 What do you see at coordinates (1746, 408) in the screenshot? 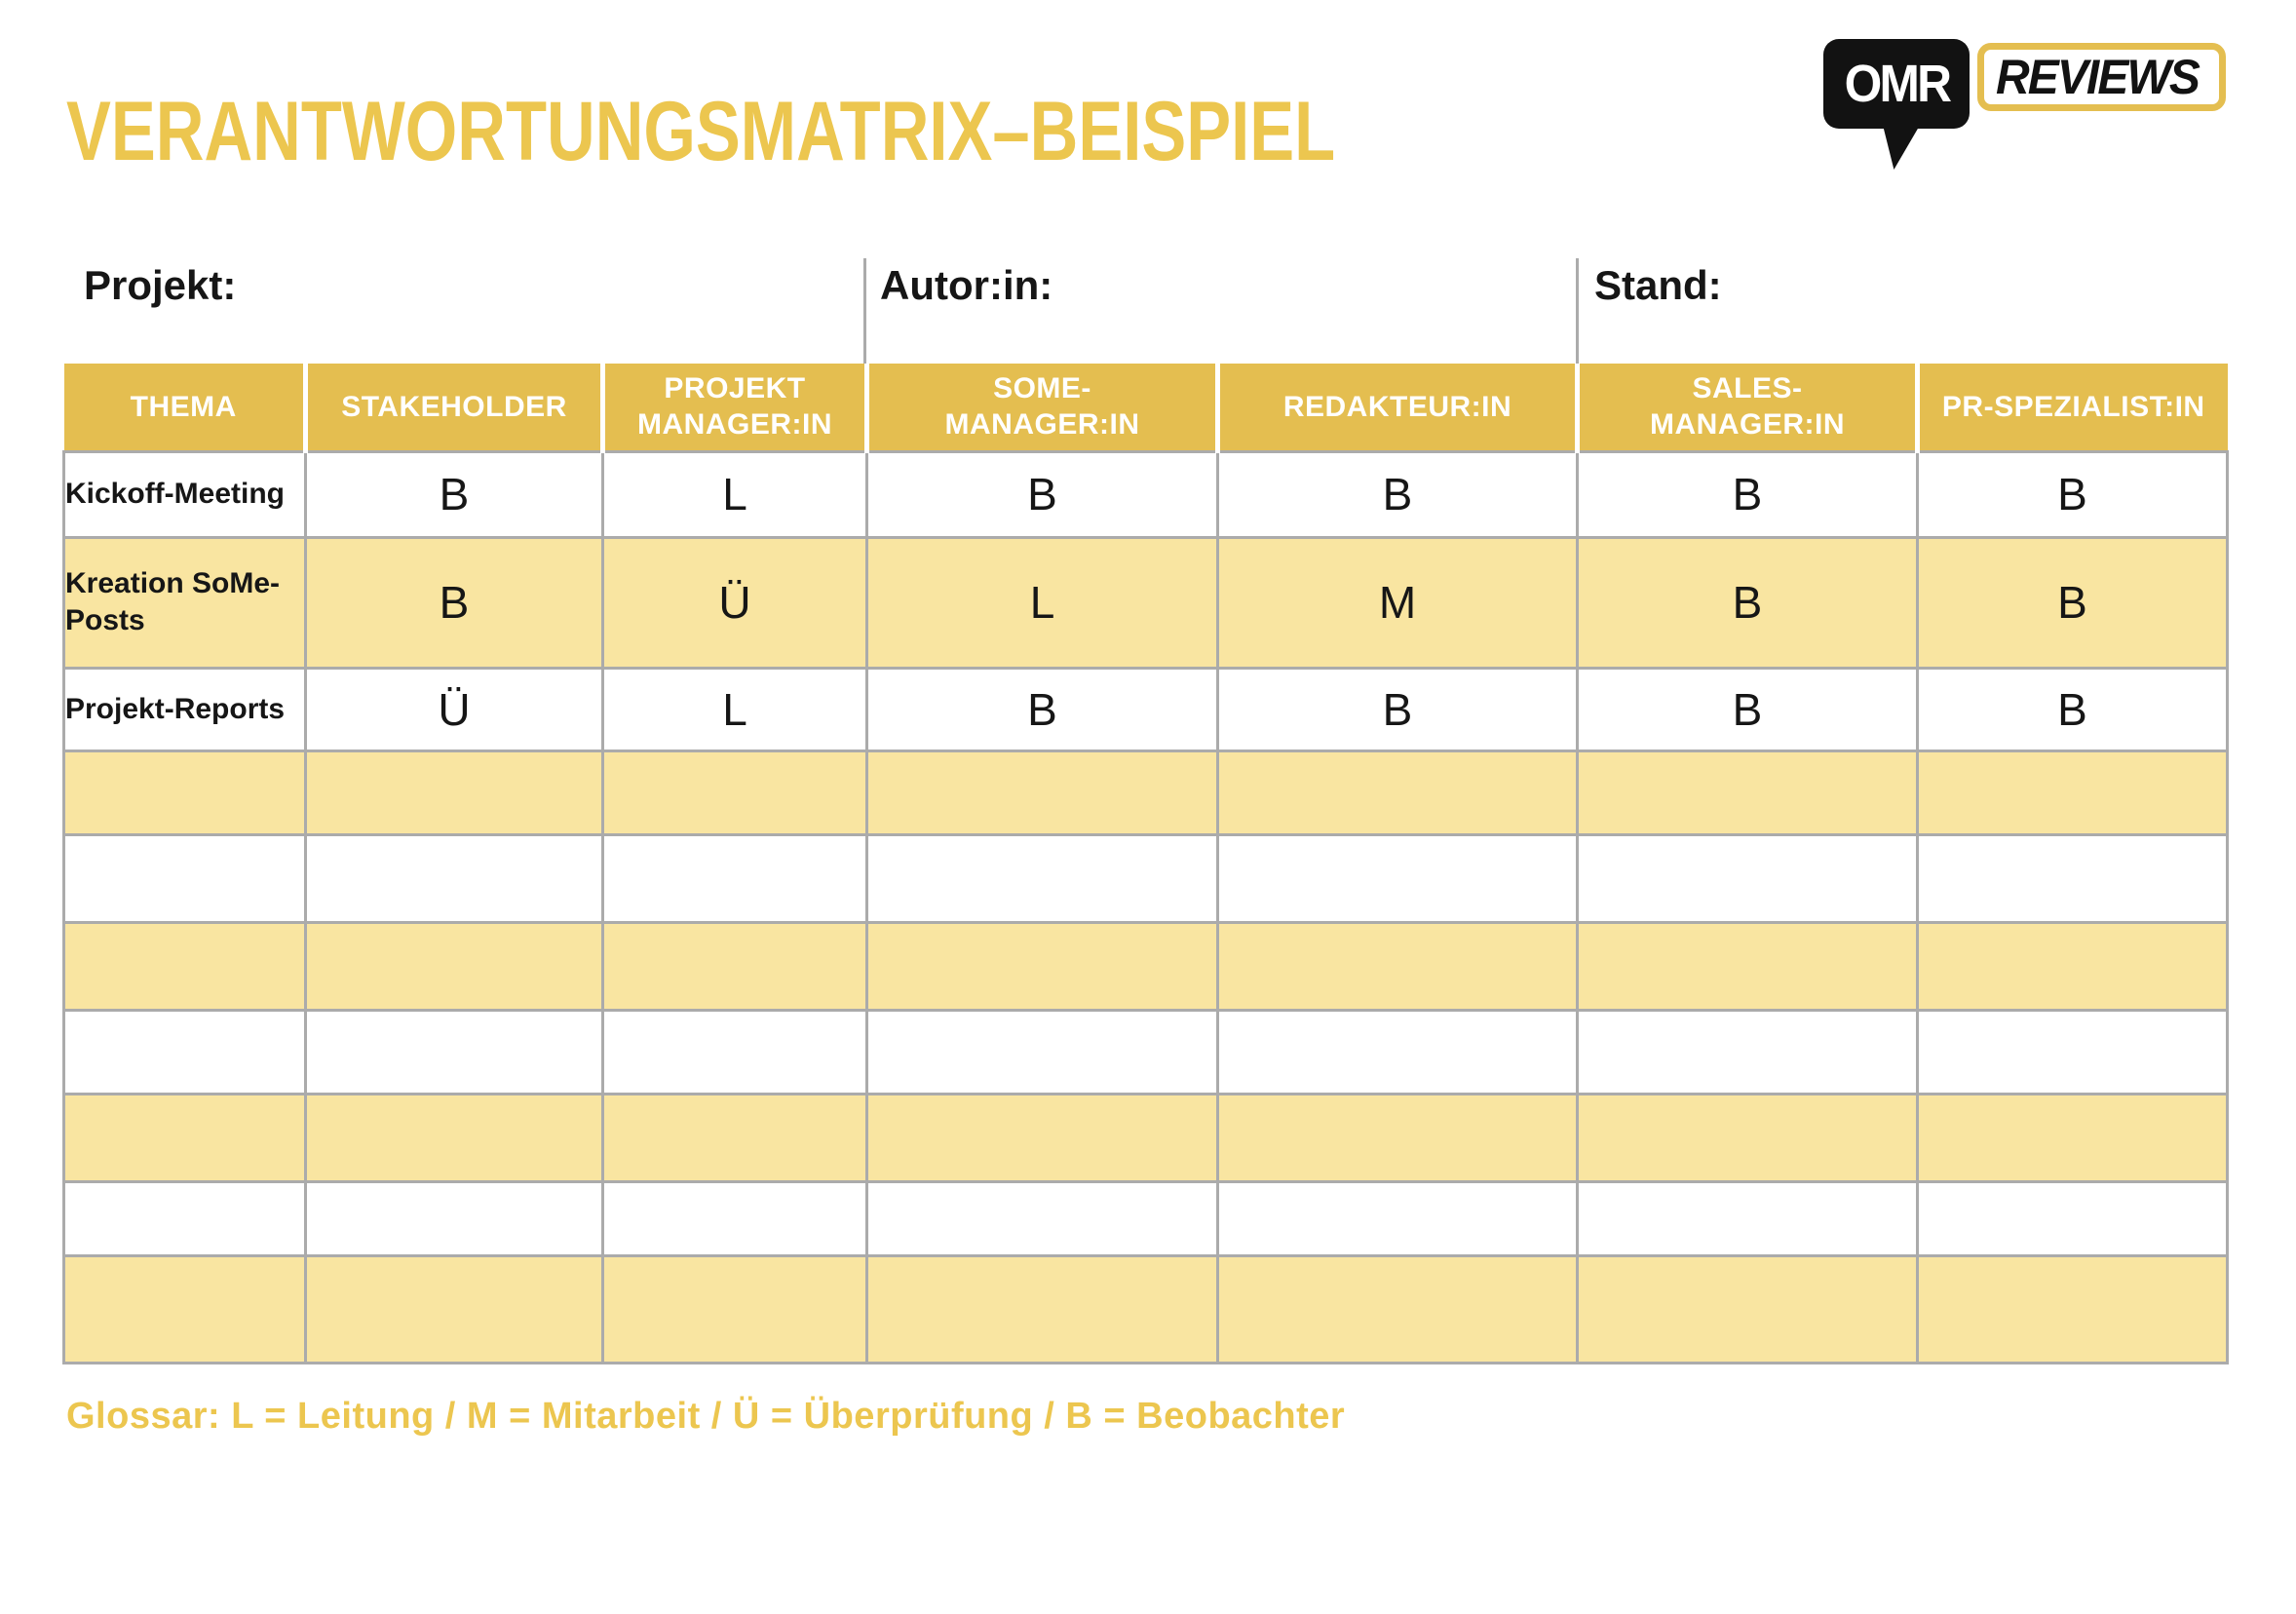
I see `column-header-sales: SALES- MANAGER:IN` at bounding box center [1746, 408].